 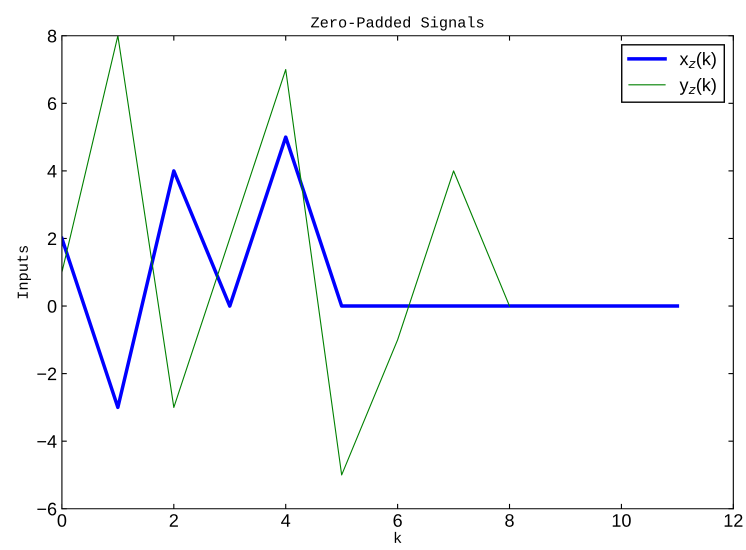 I want to click on legend-label: x$_{z}$(k), so click(x=698, y=60).